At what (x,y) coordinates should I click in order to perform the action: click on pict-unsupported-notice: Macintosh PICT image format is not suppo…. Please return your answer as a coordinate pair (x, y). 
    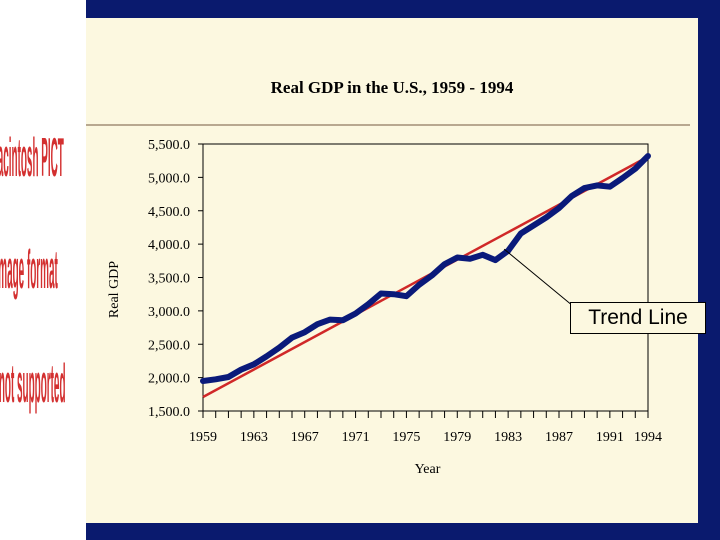
    Looking at the image, I should click on (33, 272).